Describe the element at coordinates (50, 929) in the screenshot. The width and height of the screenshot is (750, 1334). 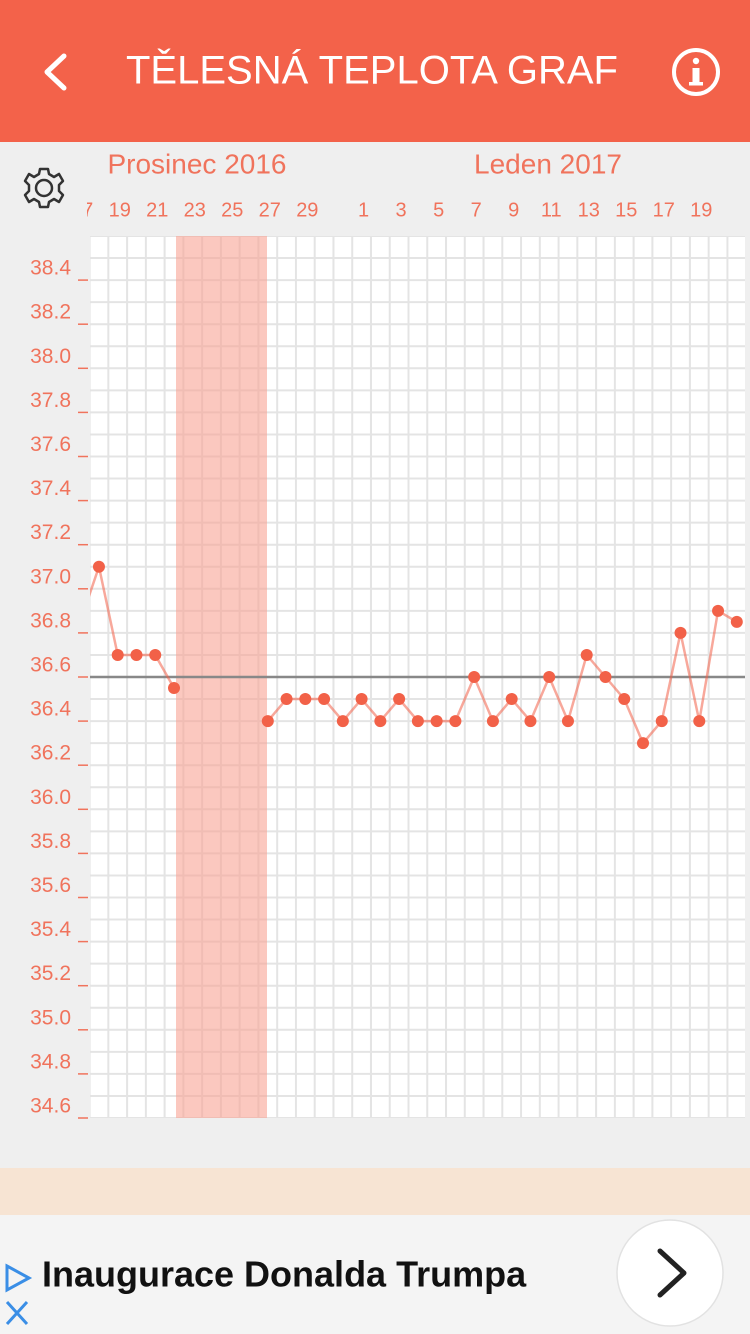
I see `y-tick-label: 35.4` at that location.